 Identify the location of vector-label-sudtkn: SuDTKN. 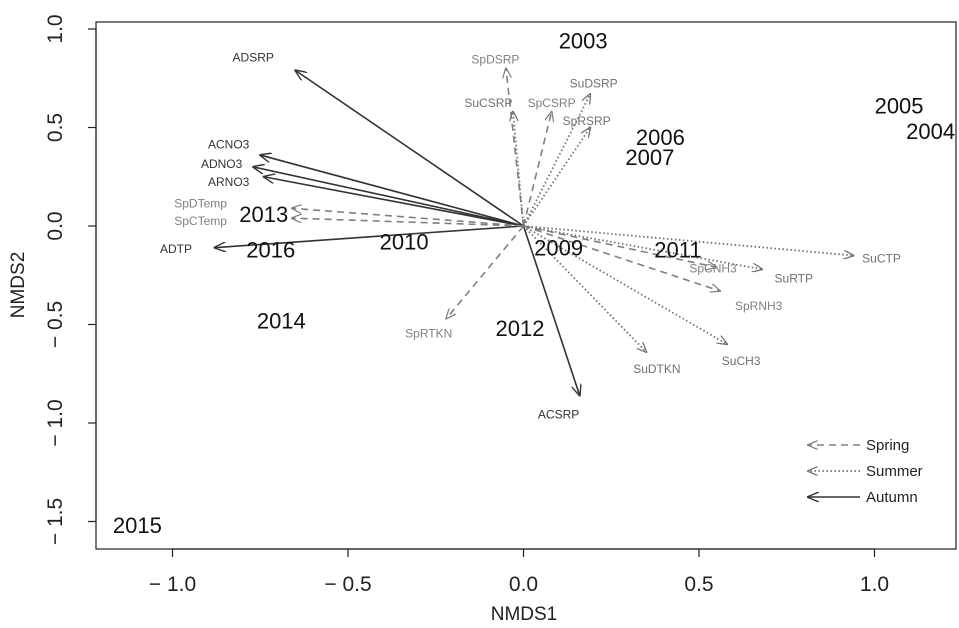
(656, 369).